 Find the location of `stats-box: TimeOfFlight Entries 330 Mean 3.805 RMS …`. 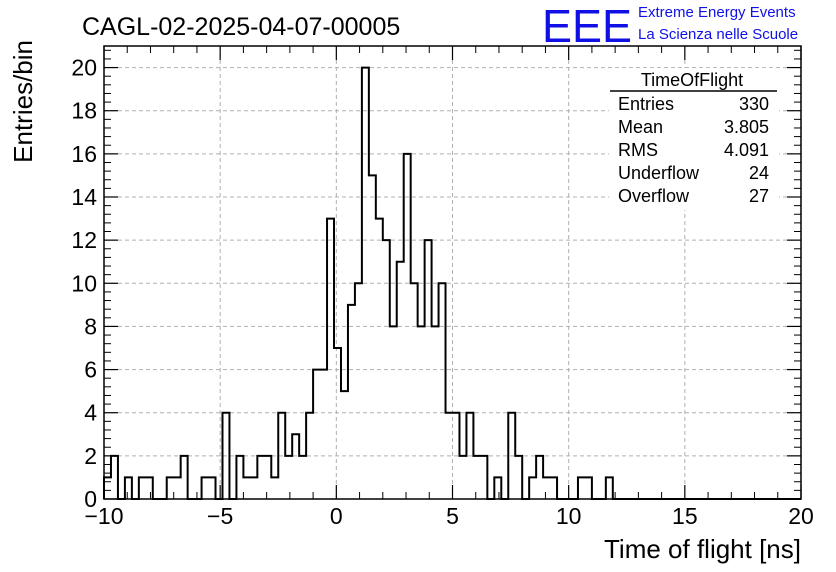

stats-box: TimeOfFlight Entries 330 Mean 3.805 RMS … is located at coordinates (694, 139).